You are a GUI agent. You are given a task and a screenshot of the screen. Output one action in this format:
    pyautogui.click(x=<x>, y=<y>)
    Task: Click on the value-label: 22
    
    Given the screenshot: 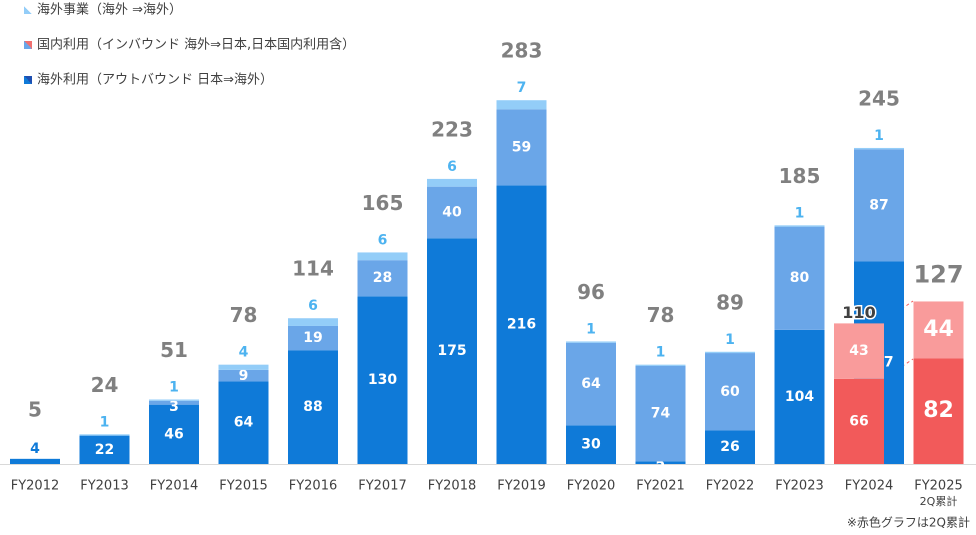 What is the action you would take?
    pyautogui.click(x=104, y=450)
    